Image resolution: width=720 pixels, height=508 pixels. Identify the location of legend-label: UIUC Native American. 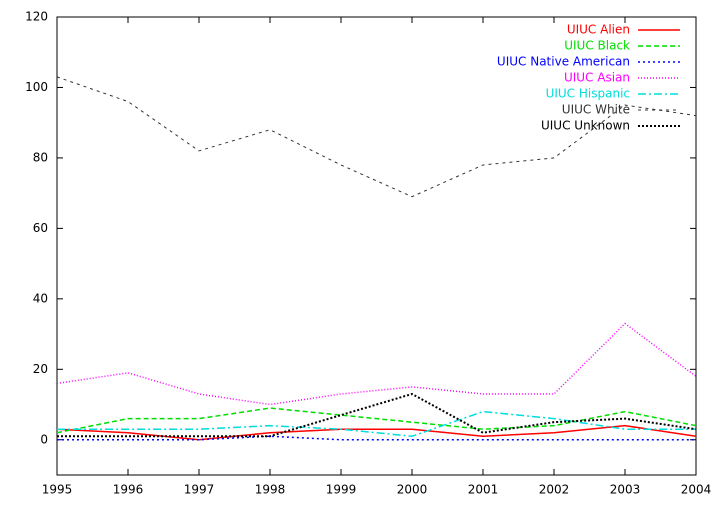
(563, 62).